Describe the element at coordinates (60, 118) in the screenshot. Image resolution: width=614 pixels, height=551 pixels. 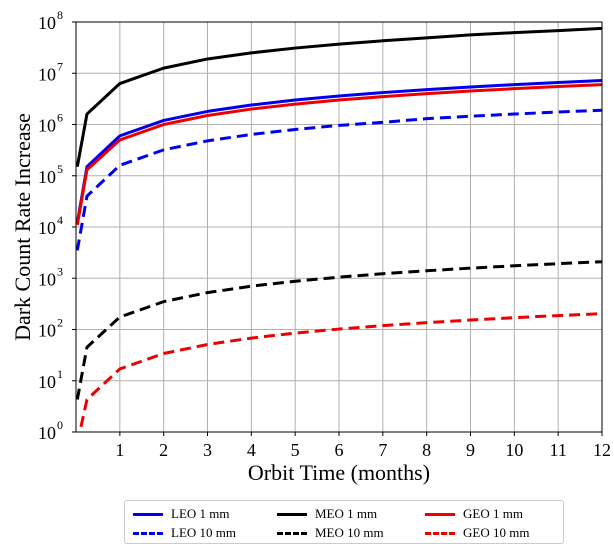
I see `y-tick-exponent: 6` at that location.